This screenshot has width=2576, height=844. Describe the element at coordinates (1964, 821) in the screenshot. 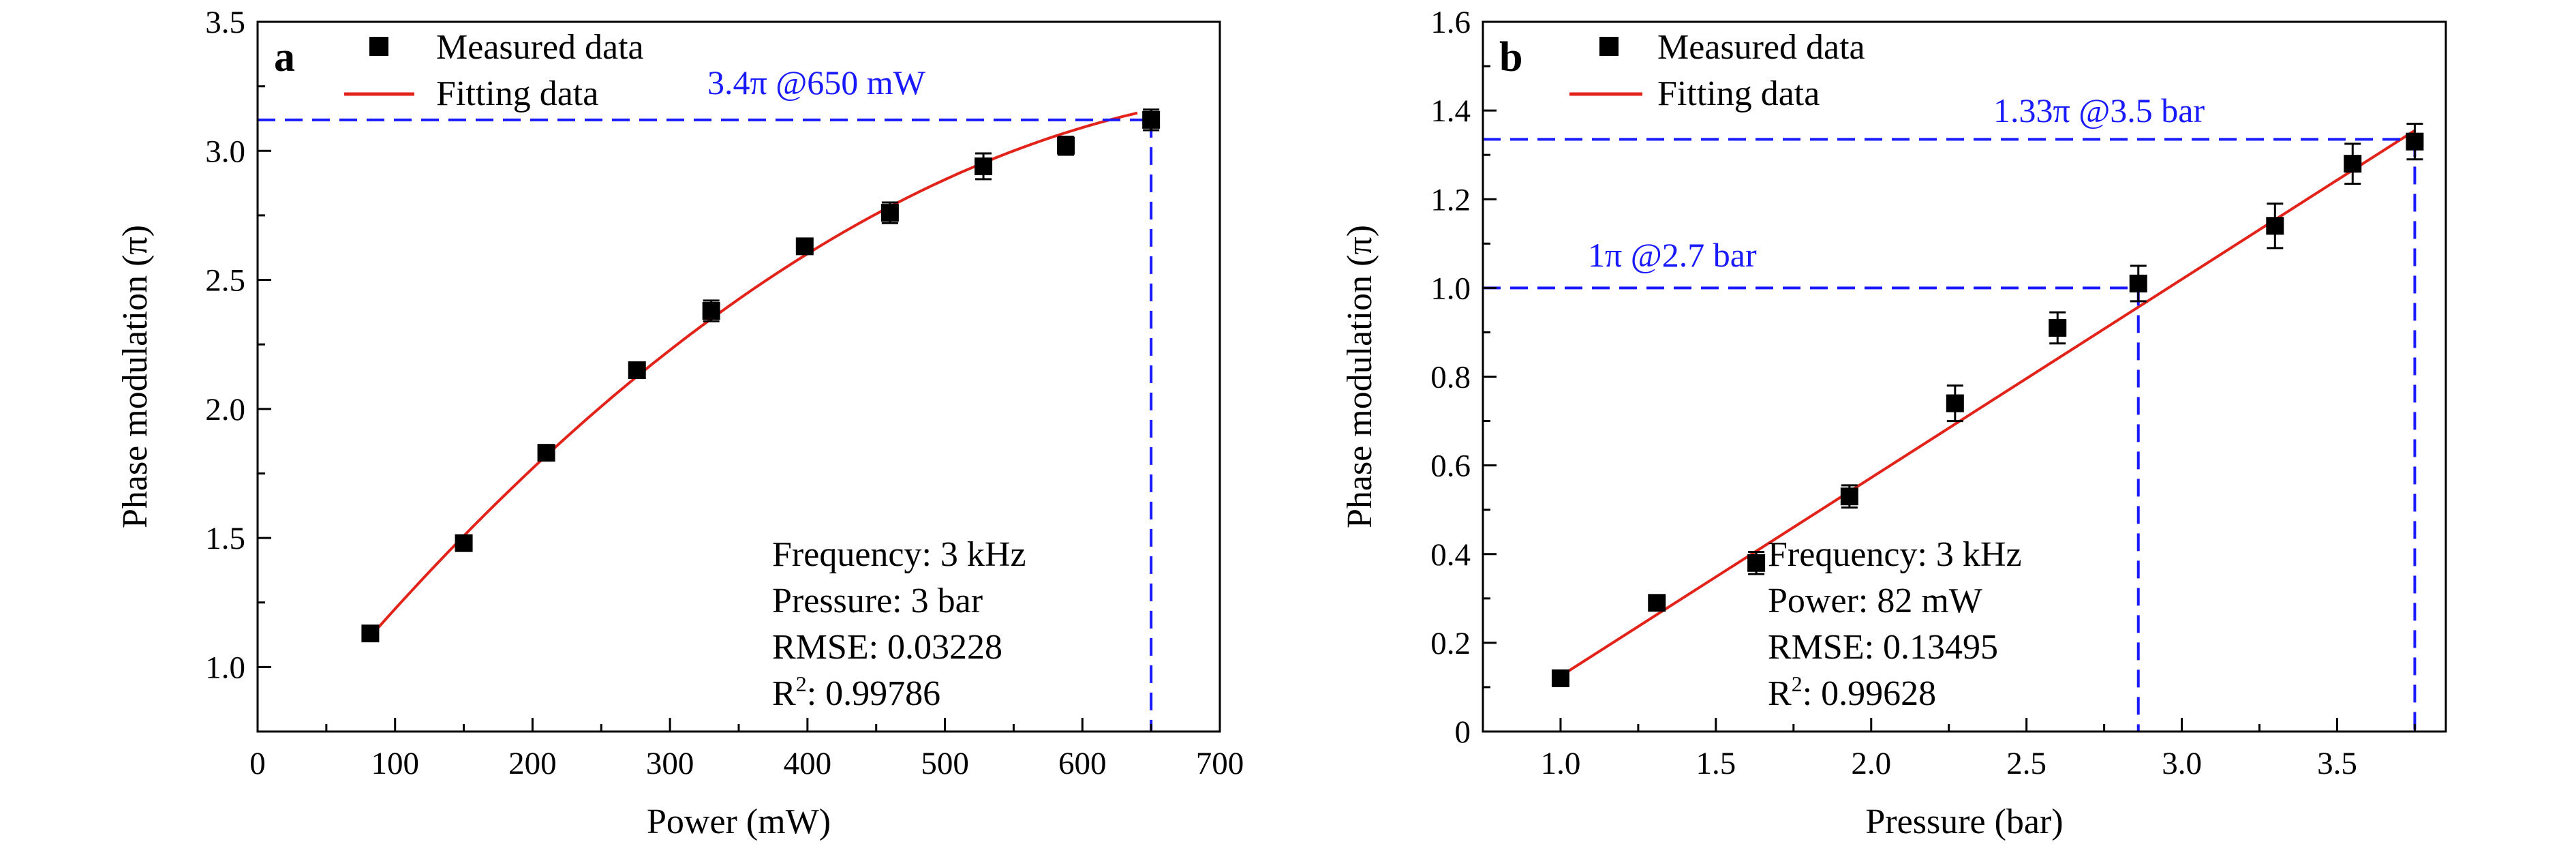

I see `x-axis-title: Pressure (bar)` at that location.